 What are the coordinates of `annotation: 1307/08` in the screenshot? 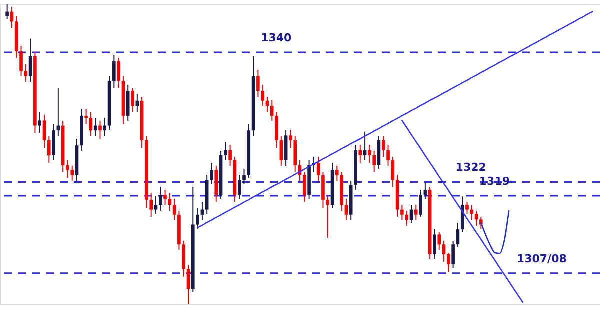 It's located at (541, 259).